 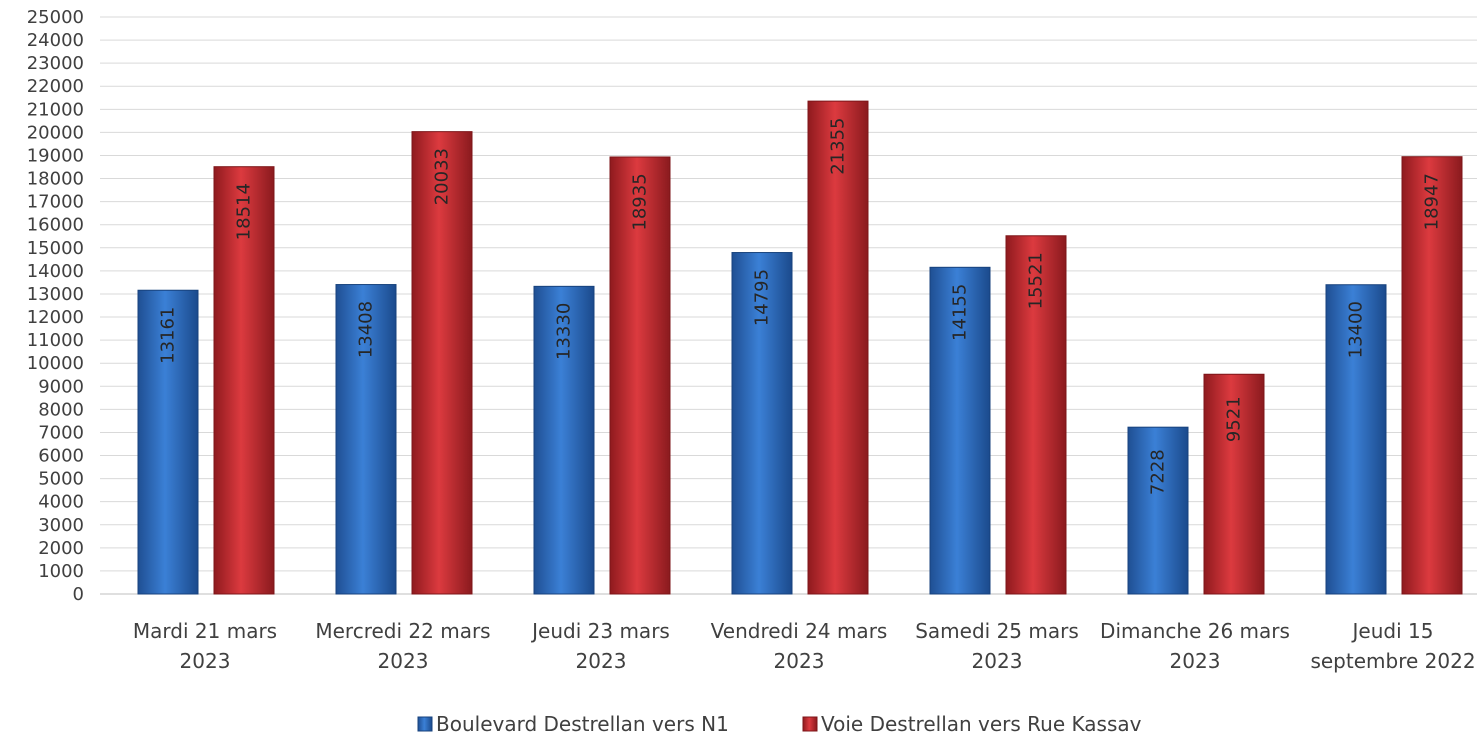 I want to click on y-tick-label: 4000, so click(x=61, y=502).